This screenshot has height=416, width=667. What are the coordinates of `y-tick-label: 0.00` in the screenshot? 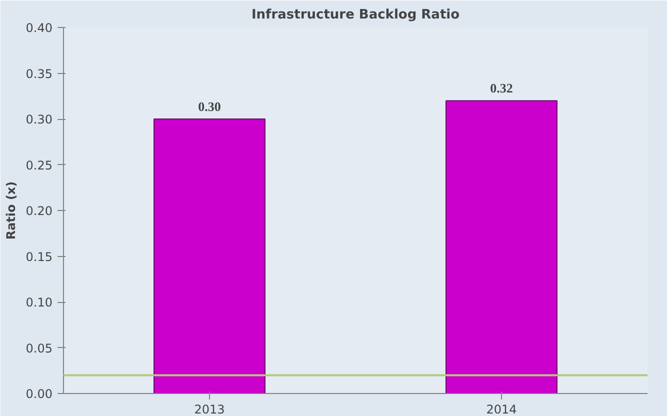 It's located at (39, 394).